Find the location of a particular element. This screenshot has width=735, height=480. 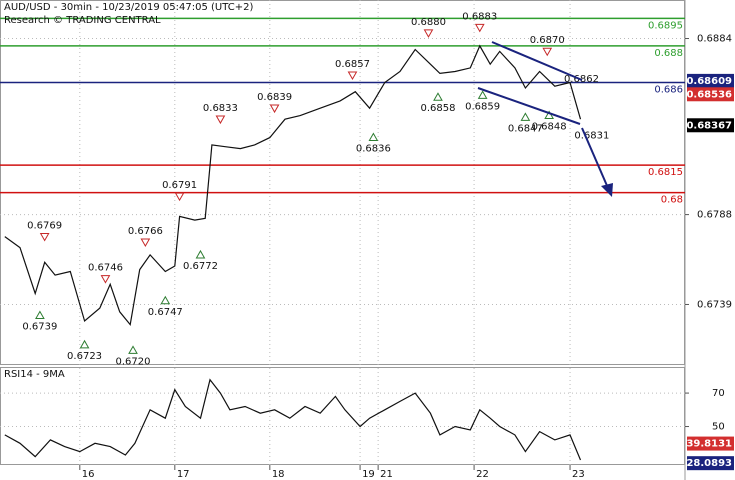

peak-label: 0.6857 is located at coordinates (352, 64).